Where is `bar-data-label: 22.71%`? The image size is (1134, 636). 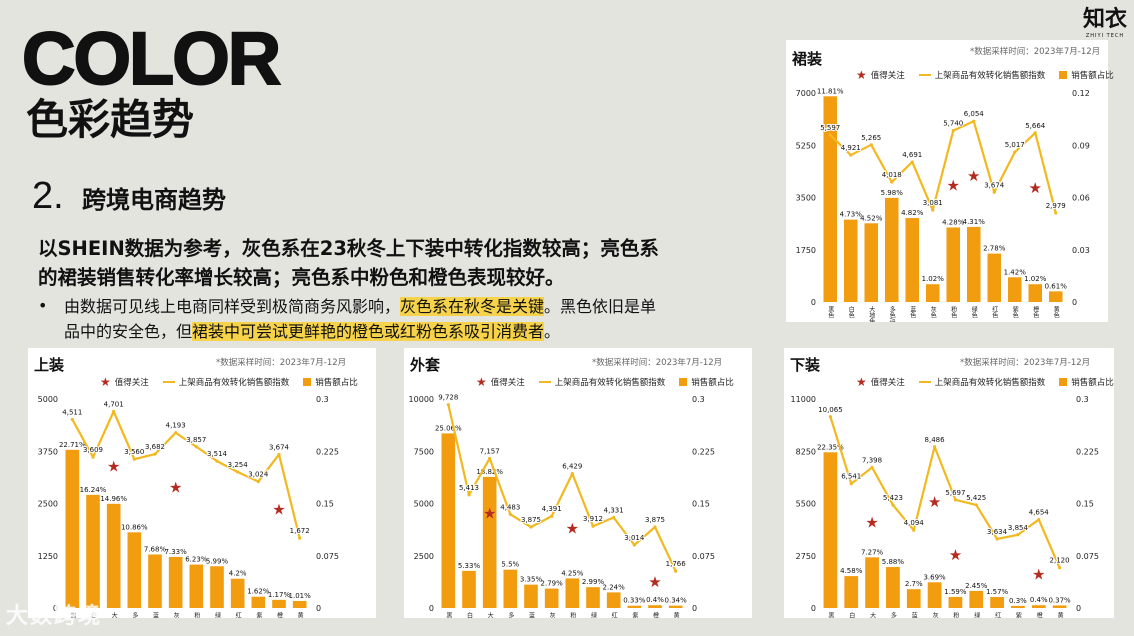
bar-data-label: 22.71% is located at coordinates (72, 445).